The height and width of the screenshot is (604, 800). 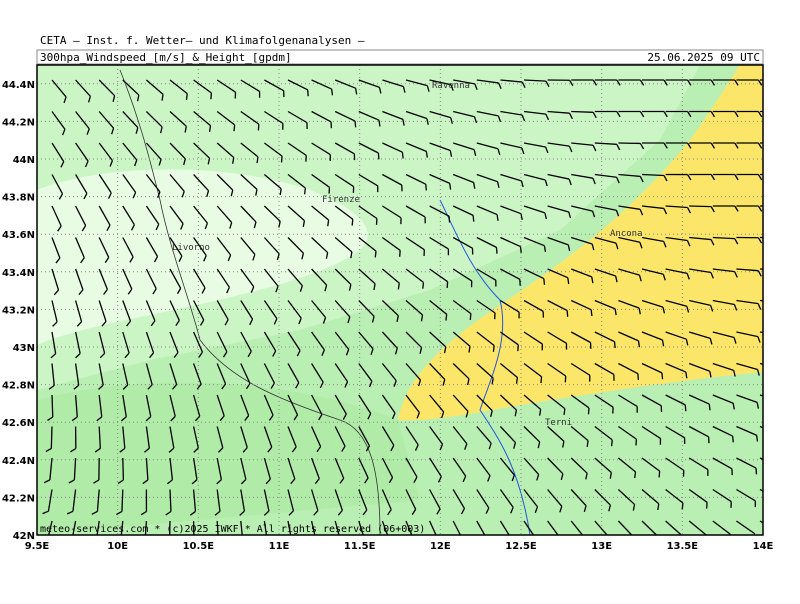 I want to click on city-label: Ravenna, so click(x=451, y=86).